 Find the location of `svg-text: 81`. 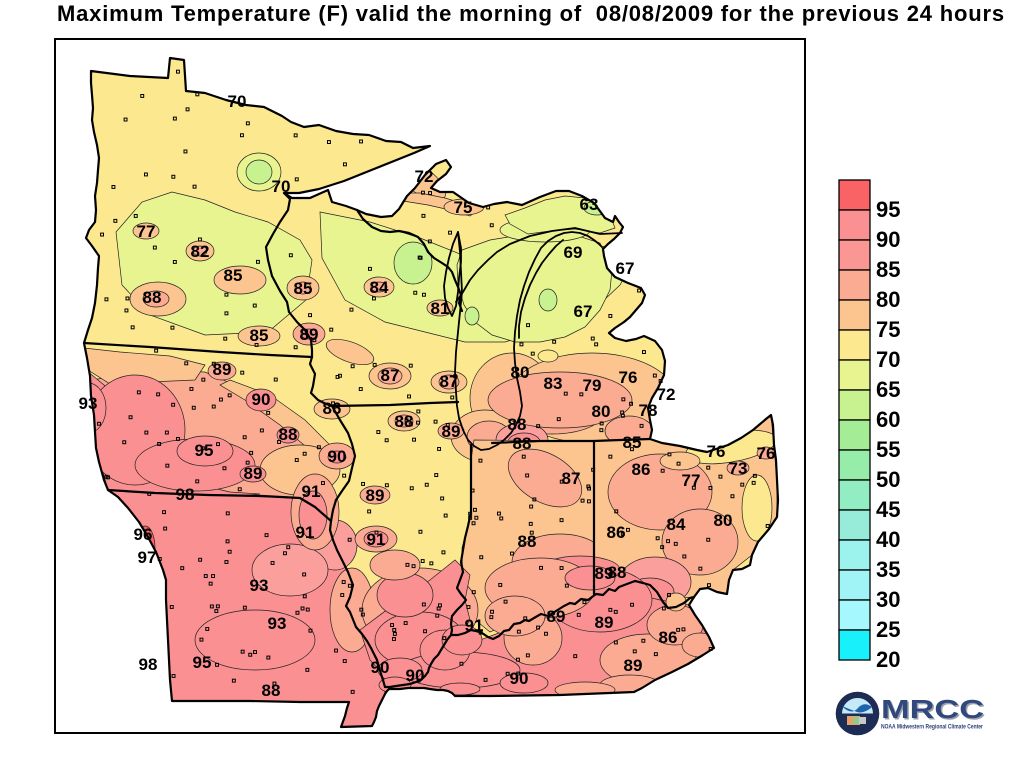

svg-text: 81 is located at coordinates (440, 308).